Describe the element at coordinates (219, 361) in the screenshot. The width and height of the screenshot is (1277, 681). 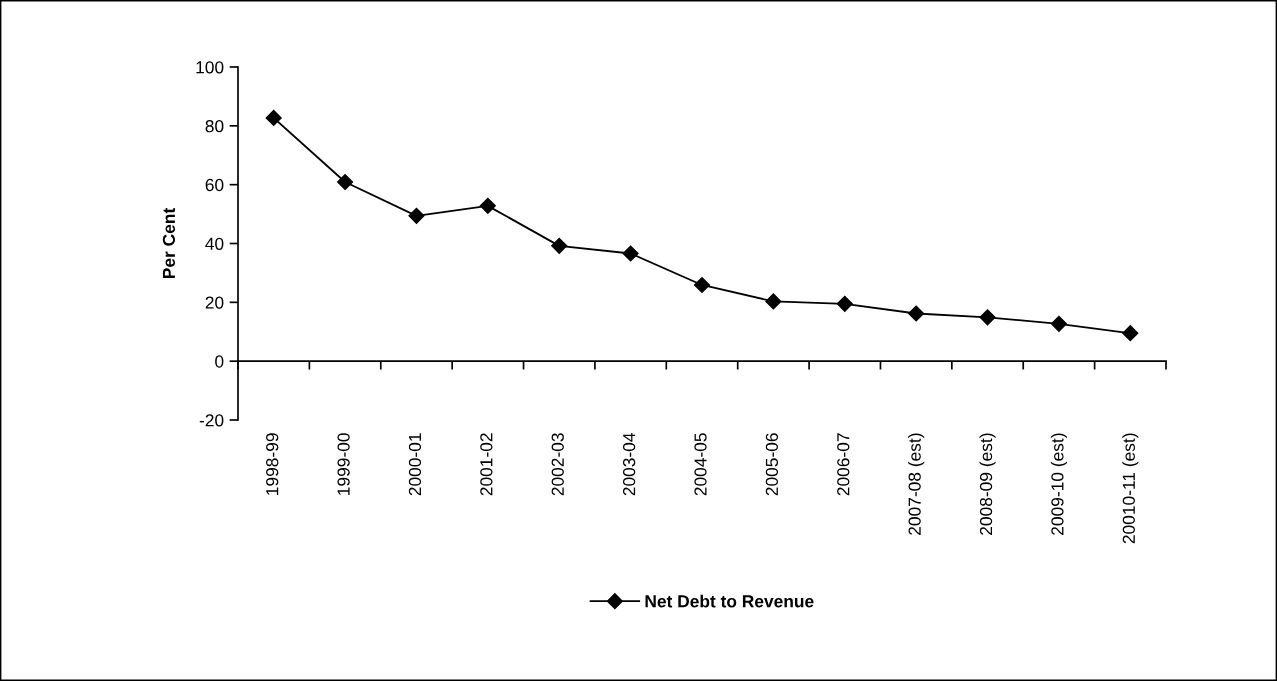
I see `y-tick-label: 0` at that location.